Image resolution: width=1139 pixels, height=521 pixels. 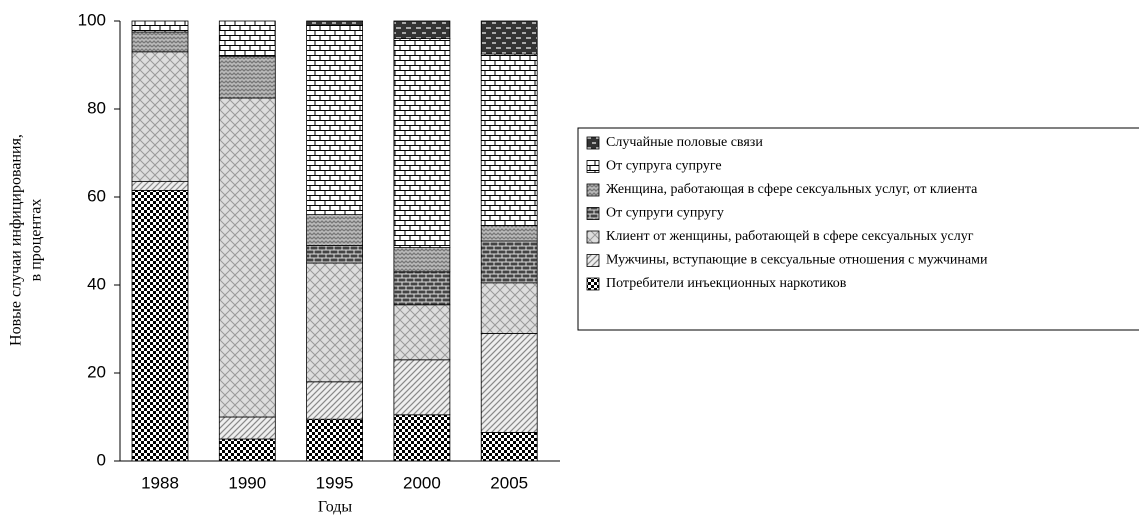 I want to click on x-tick-label: 2000, so click(x=422, y=482).